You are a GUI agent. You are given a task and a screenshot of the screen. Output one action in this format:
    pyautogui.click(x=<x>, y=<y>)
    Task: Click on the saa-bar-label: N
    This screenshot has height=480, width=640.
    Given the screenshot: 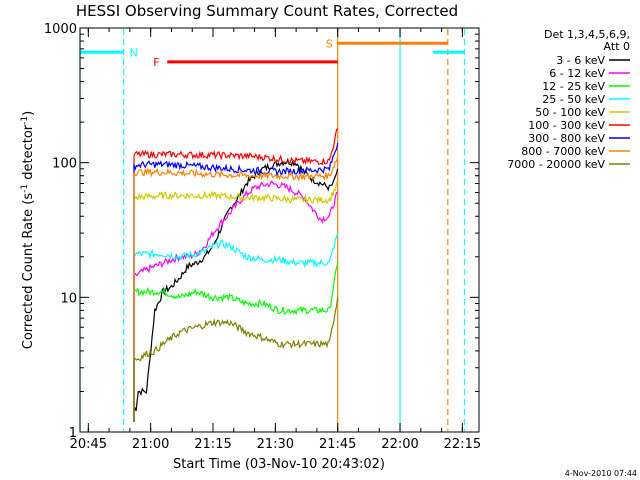 What is the action you would take?
    pyautogui.click(x=134, y=52)
    